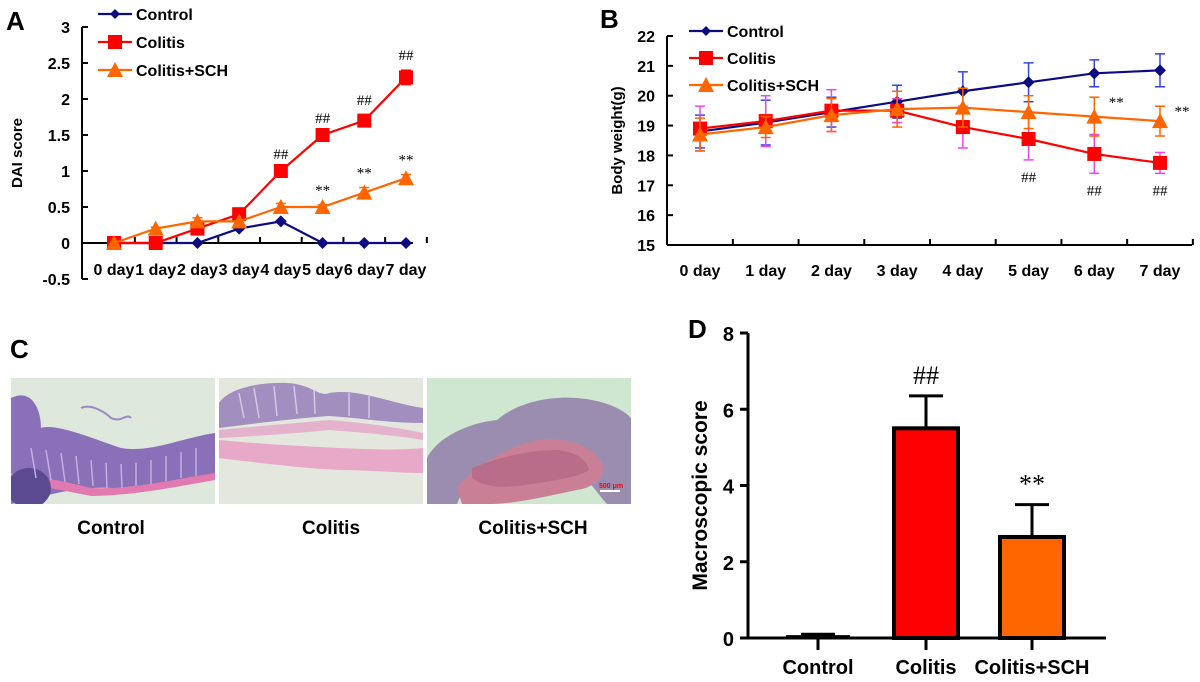 The height and width of the screenshot is (682, 1200). Describe the element at coordinates (646, 37) in the screenshot. I see `y-tick-label: 22` at that location.